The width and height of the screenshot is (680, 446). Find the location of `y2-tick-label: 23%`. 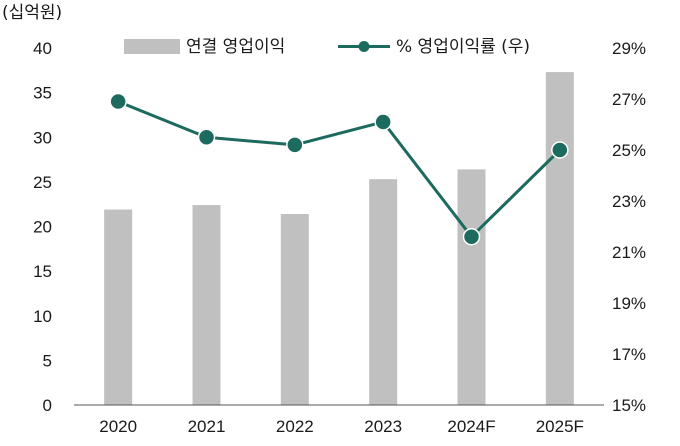

y2-tick-label: 23% is located at coordinates (629, 201).